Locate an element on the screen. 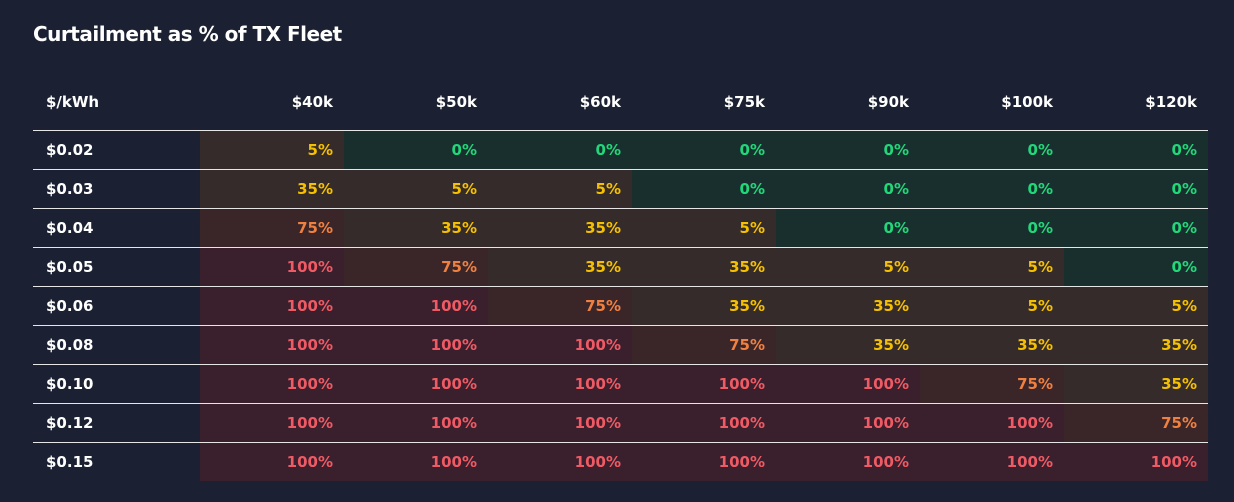 This screenshot has height=502, width=1234. corner-header: $/kWh is located at coordinates (116, 102).